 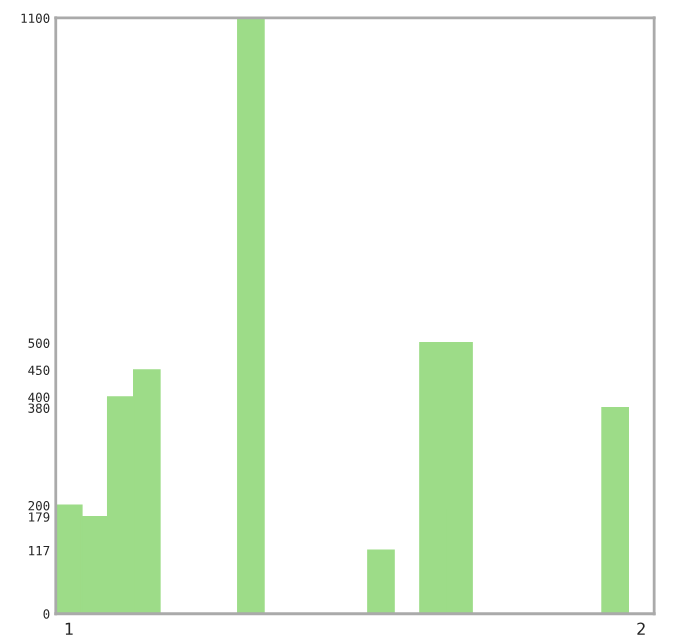 I want to click on x-tick-label: 2, so click(x=641, y=628).